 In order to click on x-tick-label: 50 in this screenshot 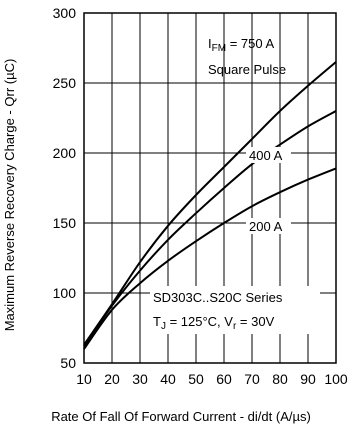, I will do `click(196, 379)`.